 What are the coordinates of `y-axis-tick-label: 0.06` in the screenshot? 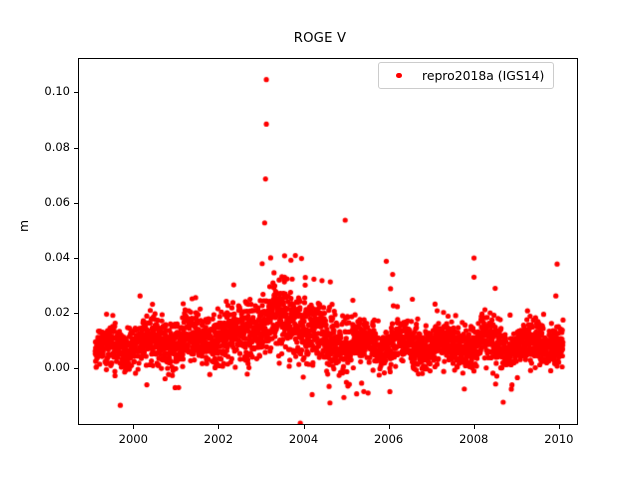 It's located at (57, 201).